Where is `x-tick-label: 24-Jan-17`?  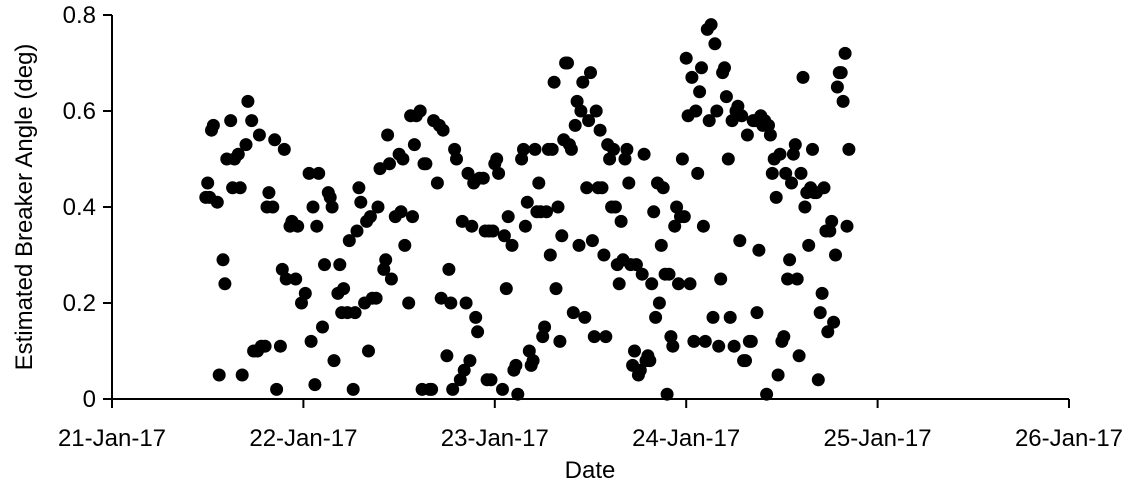 x-tick-label: 24-Jan-17 is located at coordinates (686, 438).